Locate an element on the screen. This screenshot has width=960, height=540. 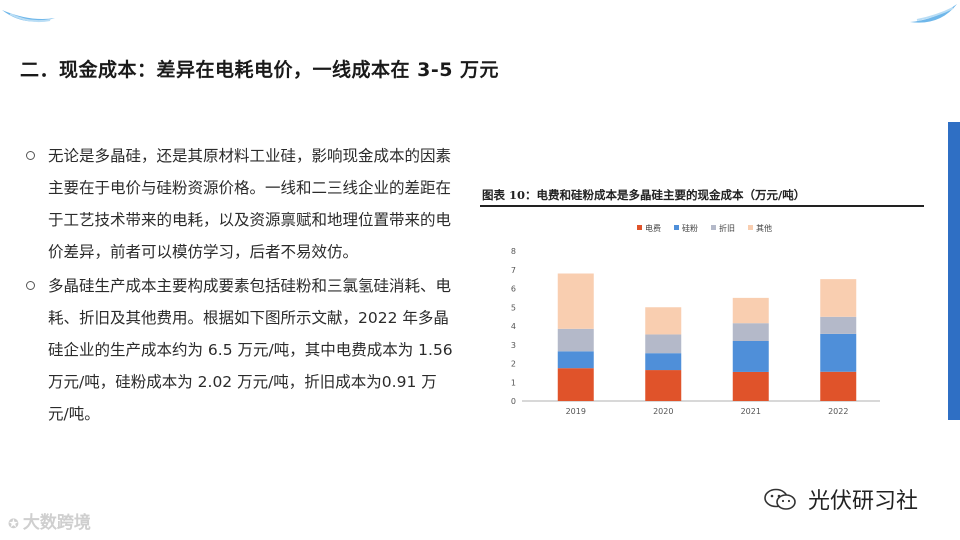
figure-title: 图表 10：电费和硅粉成本是多晶硅主要的现金成本（万元/吨） is located at coordinates (644, 195).